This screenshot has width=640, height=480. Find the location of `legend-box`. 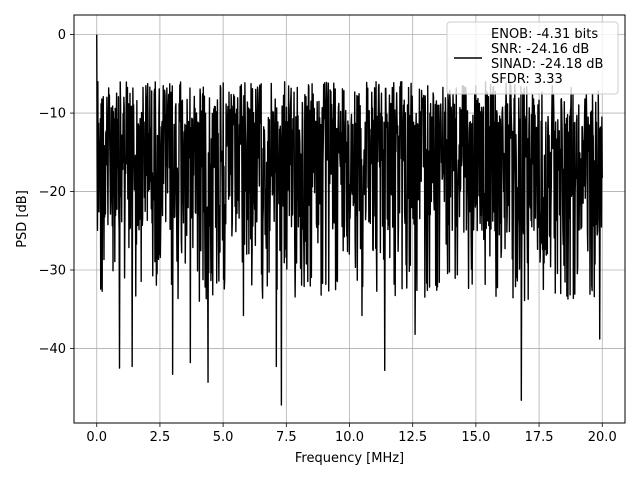

legend-box is located at coordinates (532, 58).